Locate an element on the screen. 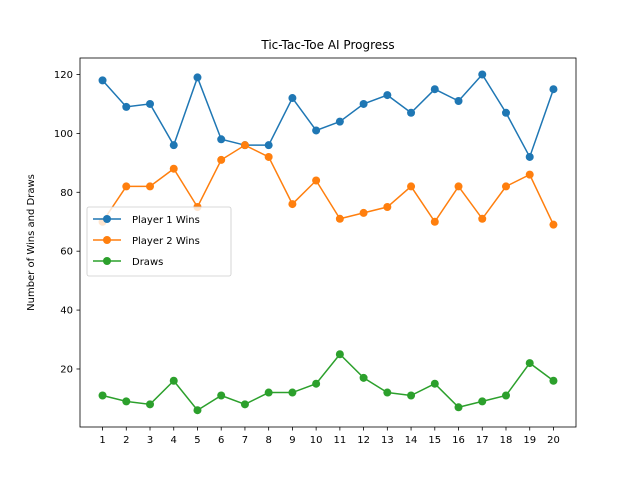 The height and width of the screenshot is (480, 640). y-axis-ticks: 20 40 60 80 100 120 is located at coordinates (67, 222).